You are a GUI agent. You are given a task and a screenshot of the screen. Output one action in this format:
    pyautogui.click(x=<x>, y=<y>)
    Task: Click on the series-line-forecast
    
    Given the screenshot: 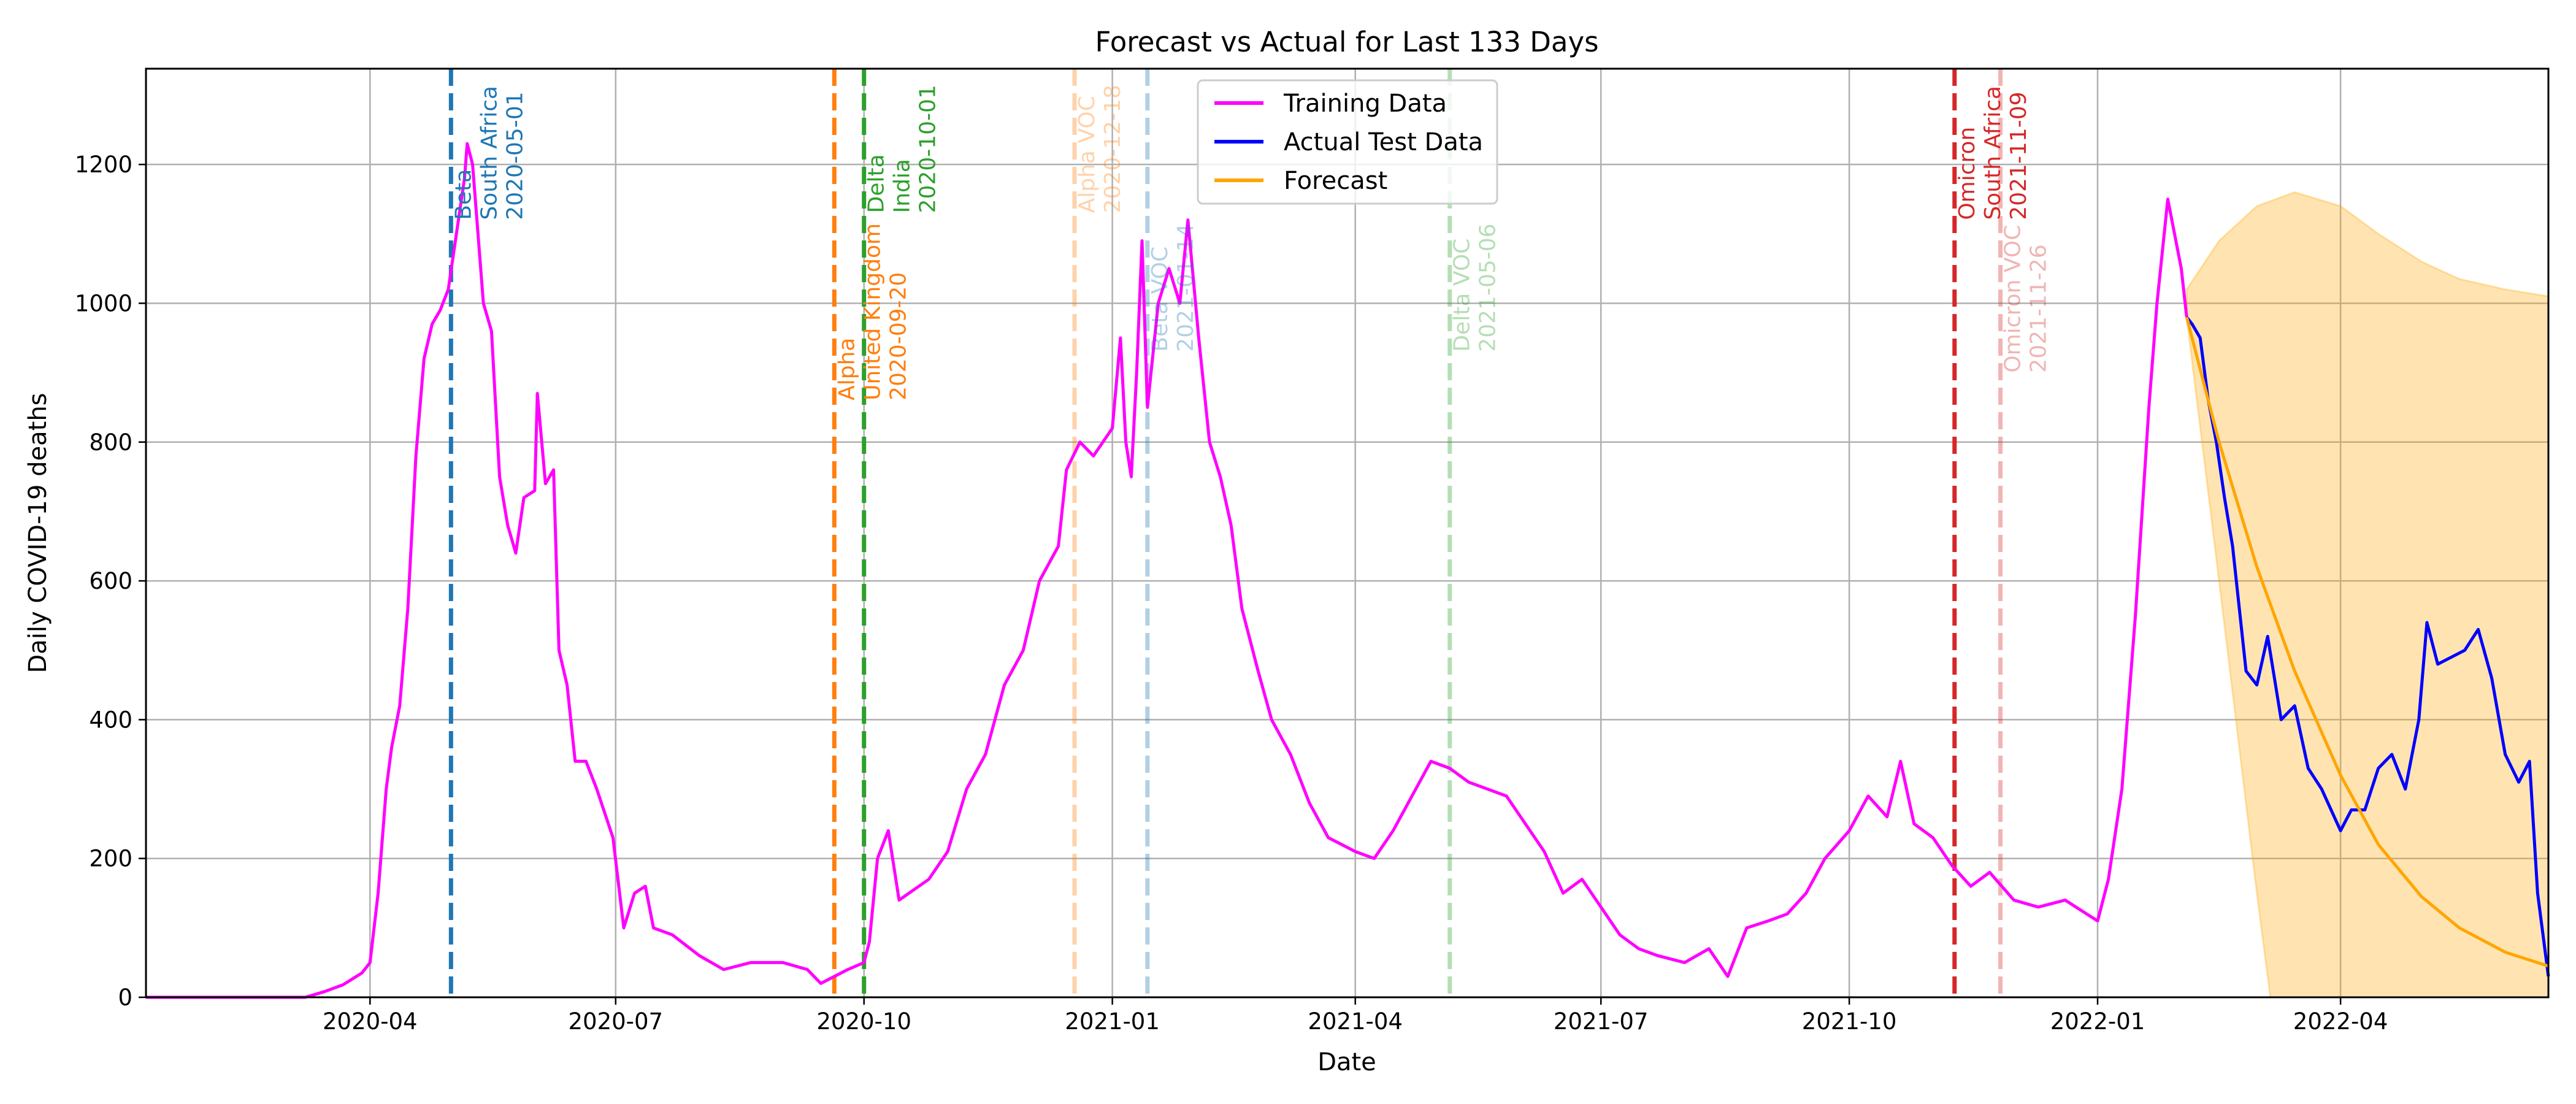 What is the action you would take?
    pyautogui.click(x=2367, y=642)
    